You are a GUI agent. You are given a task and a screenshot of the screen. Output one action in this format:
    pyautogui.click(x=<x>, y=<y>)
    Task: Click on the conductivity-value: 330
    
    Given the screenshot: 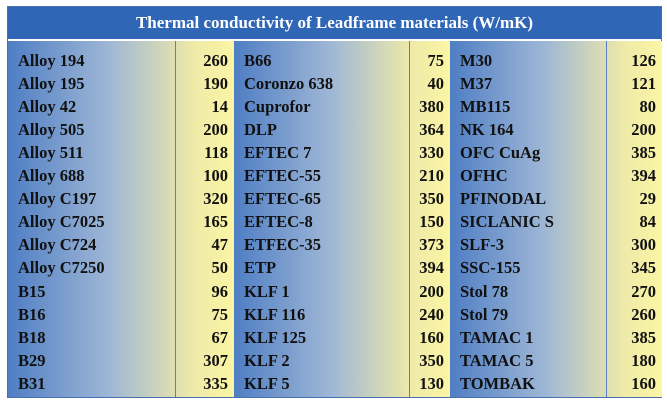 What is the action you would take?
    pyautogui.click(x=431, y=152)
    